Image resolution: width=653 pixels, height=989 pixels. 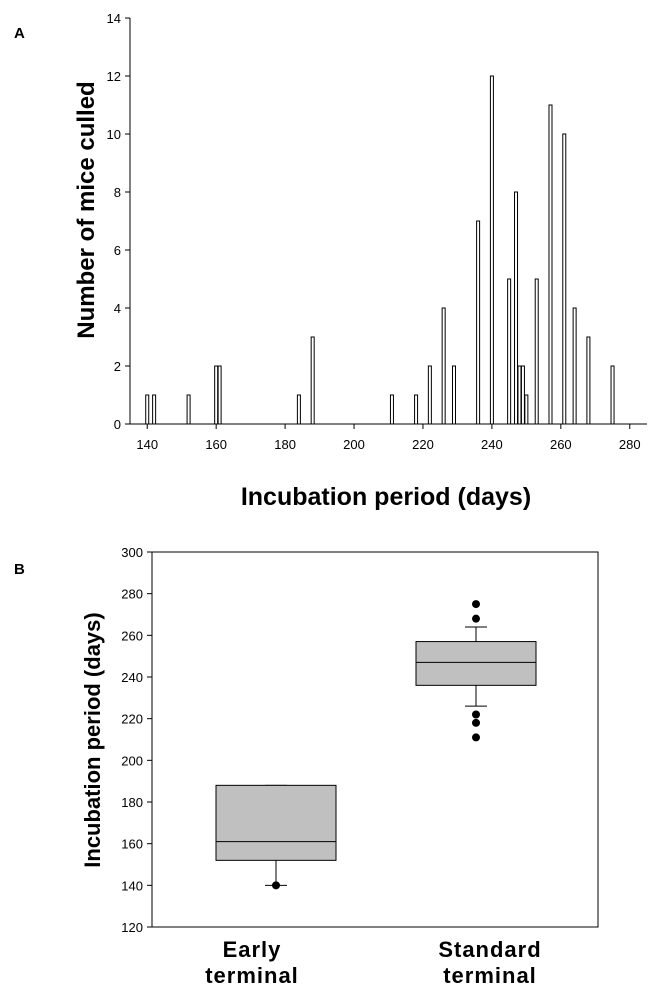 I want to click on y-tick-label: 14, so click(x=114, y=18).